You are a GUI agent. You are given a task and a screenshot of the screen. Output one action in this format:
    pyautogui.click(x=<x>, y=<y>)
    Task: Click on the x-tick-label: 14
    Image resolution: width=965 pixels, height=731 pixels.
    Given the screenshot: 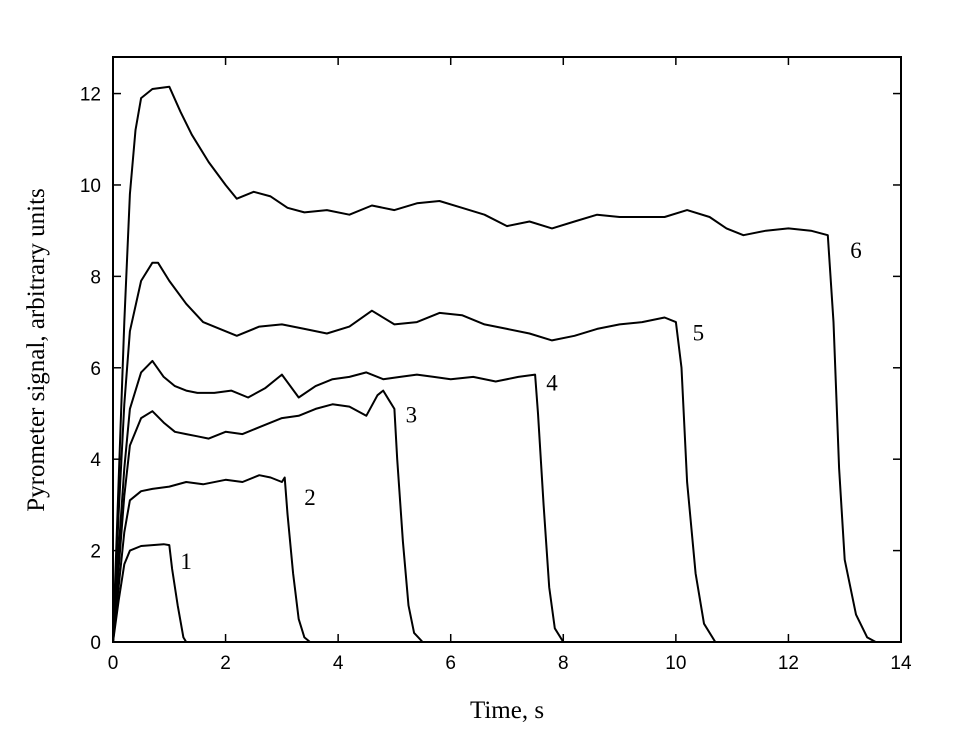 What is the action you would take?
    pyautogui.click(x=901, y=663)
    